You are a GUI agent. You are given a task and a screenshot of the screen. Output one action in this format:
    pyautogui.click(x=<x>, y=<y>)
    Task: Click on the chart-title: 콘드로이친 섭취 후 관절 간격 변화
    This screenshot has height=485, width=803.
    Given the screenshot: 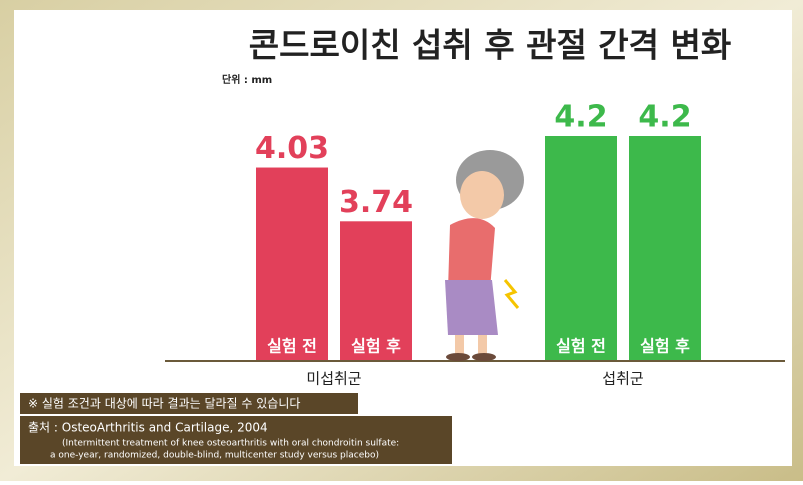 What is the action you would take?
    pyautogui.click(x=490, y=45)
    